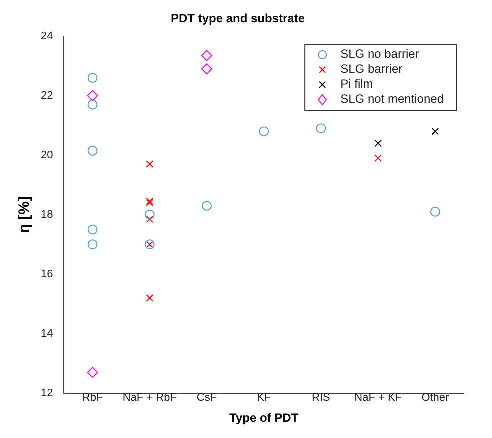 The image size is (492, 438). I want to click on x-tick-label: Other, so click(436, 398).